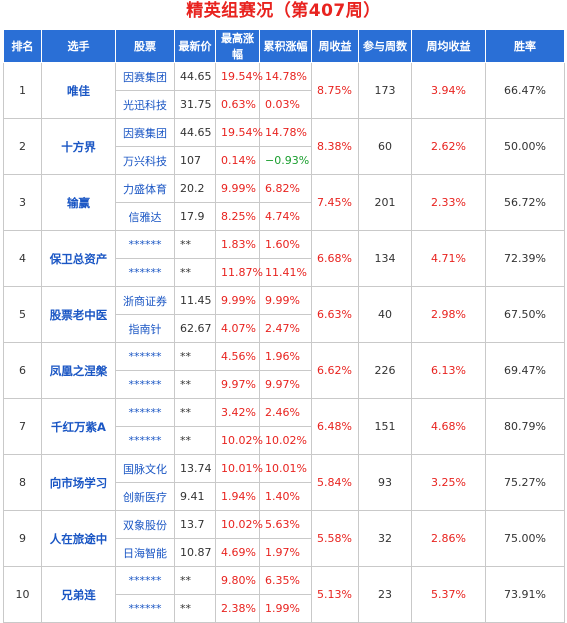 Image resolution: width=567 pixels, height=623 pixels. What do you see at coordinates (237, 580) in the screenshot?
I see `max-gain: 9.80%` at bounding box center [237, 580].